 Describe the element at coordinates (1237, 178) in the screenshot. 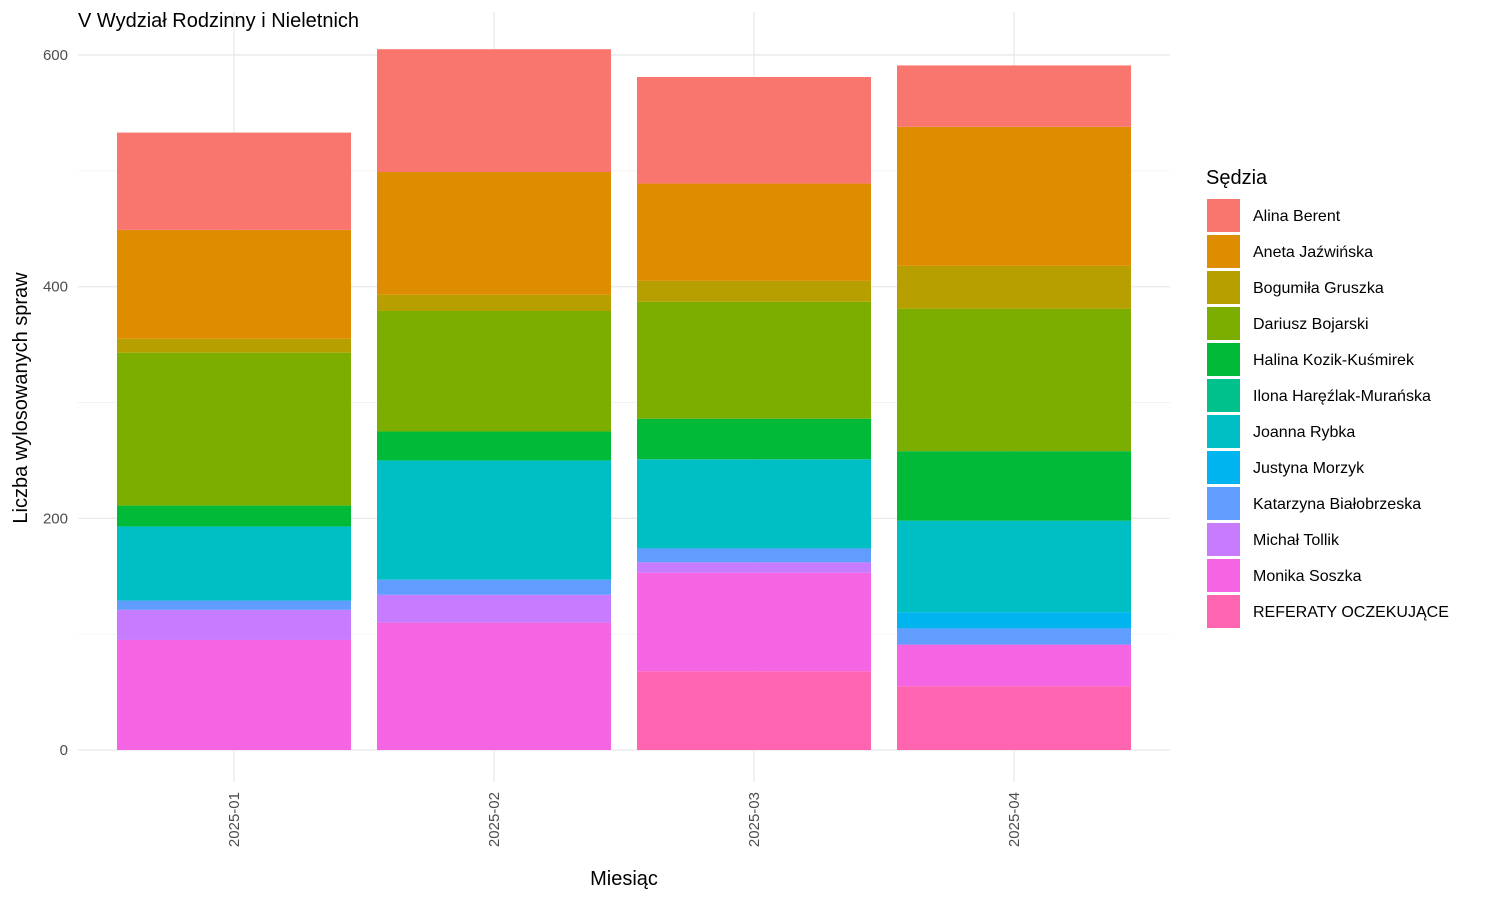

I see `legend-title: Sędzia` at that location.